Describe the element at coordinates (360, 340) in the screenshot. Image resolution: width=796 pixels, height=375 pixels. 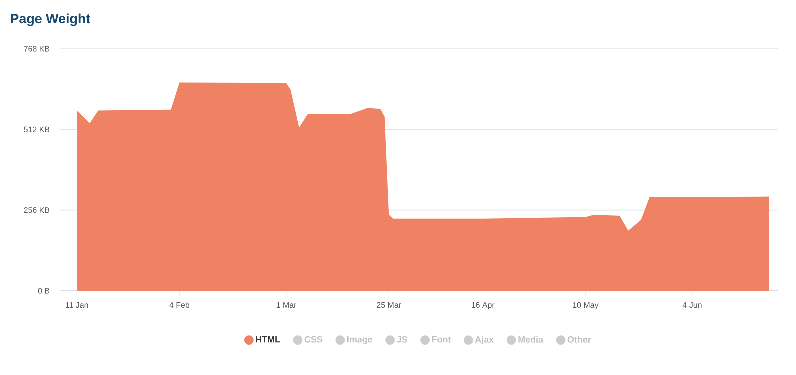
I see `legend-label: Image` at that location.